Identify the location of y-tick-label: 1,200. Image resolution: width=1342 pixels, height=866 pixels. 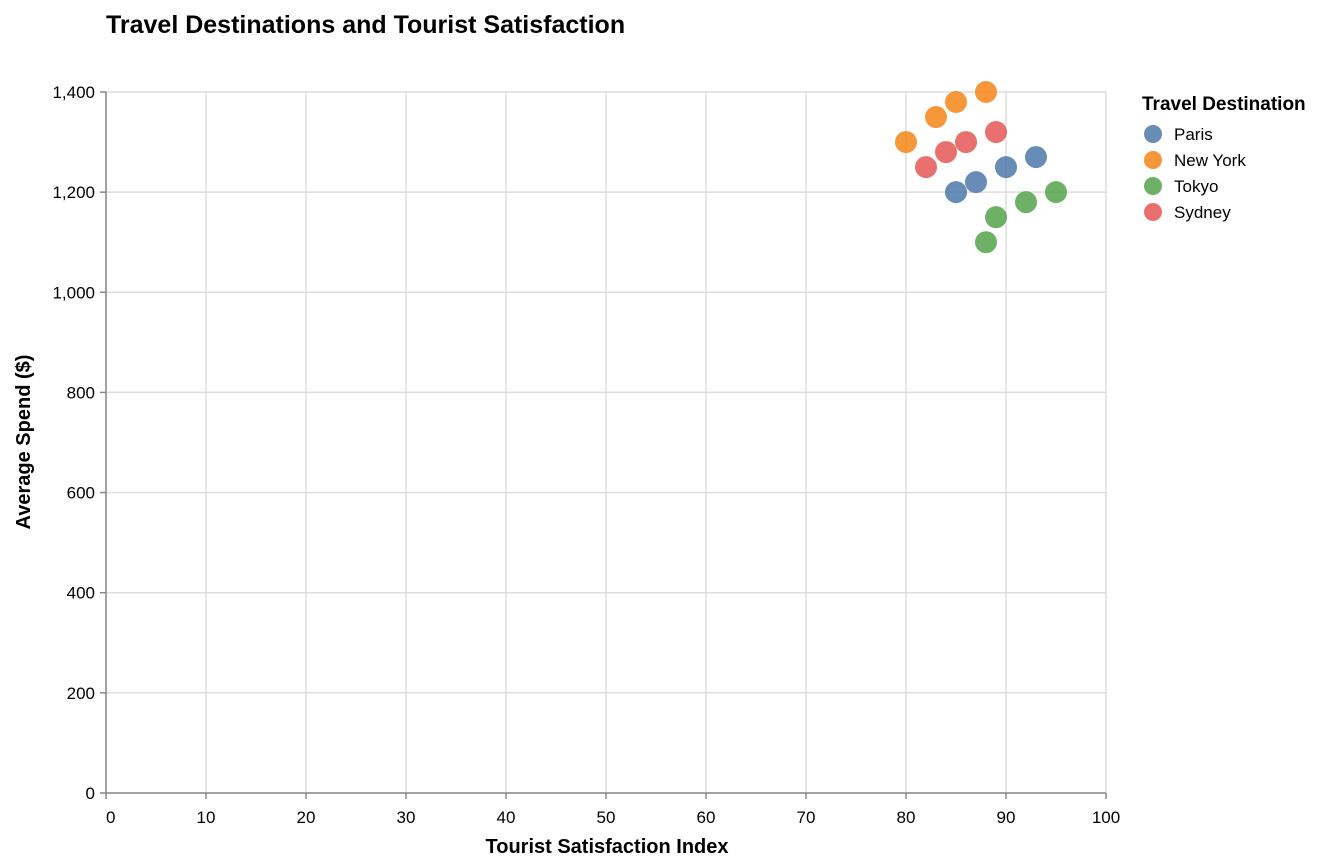
(73, 192).